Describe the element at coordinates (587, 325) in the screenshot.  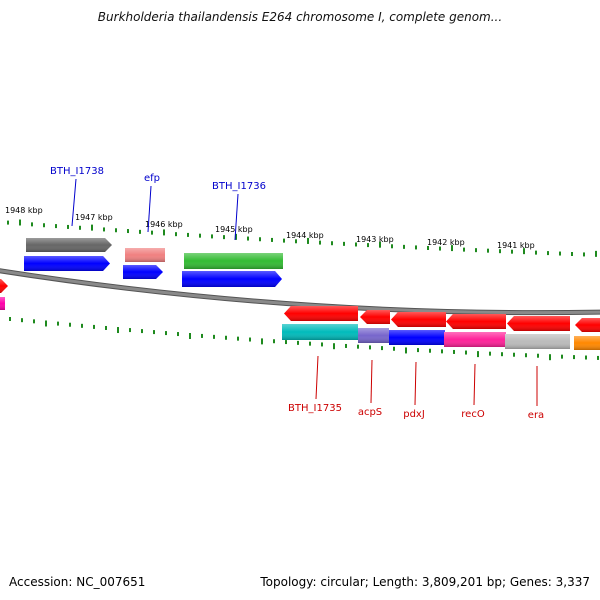
I see `partial-right-red` at that location.